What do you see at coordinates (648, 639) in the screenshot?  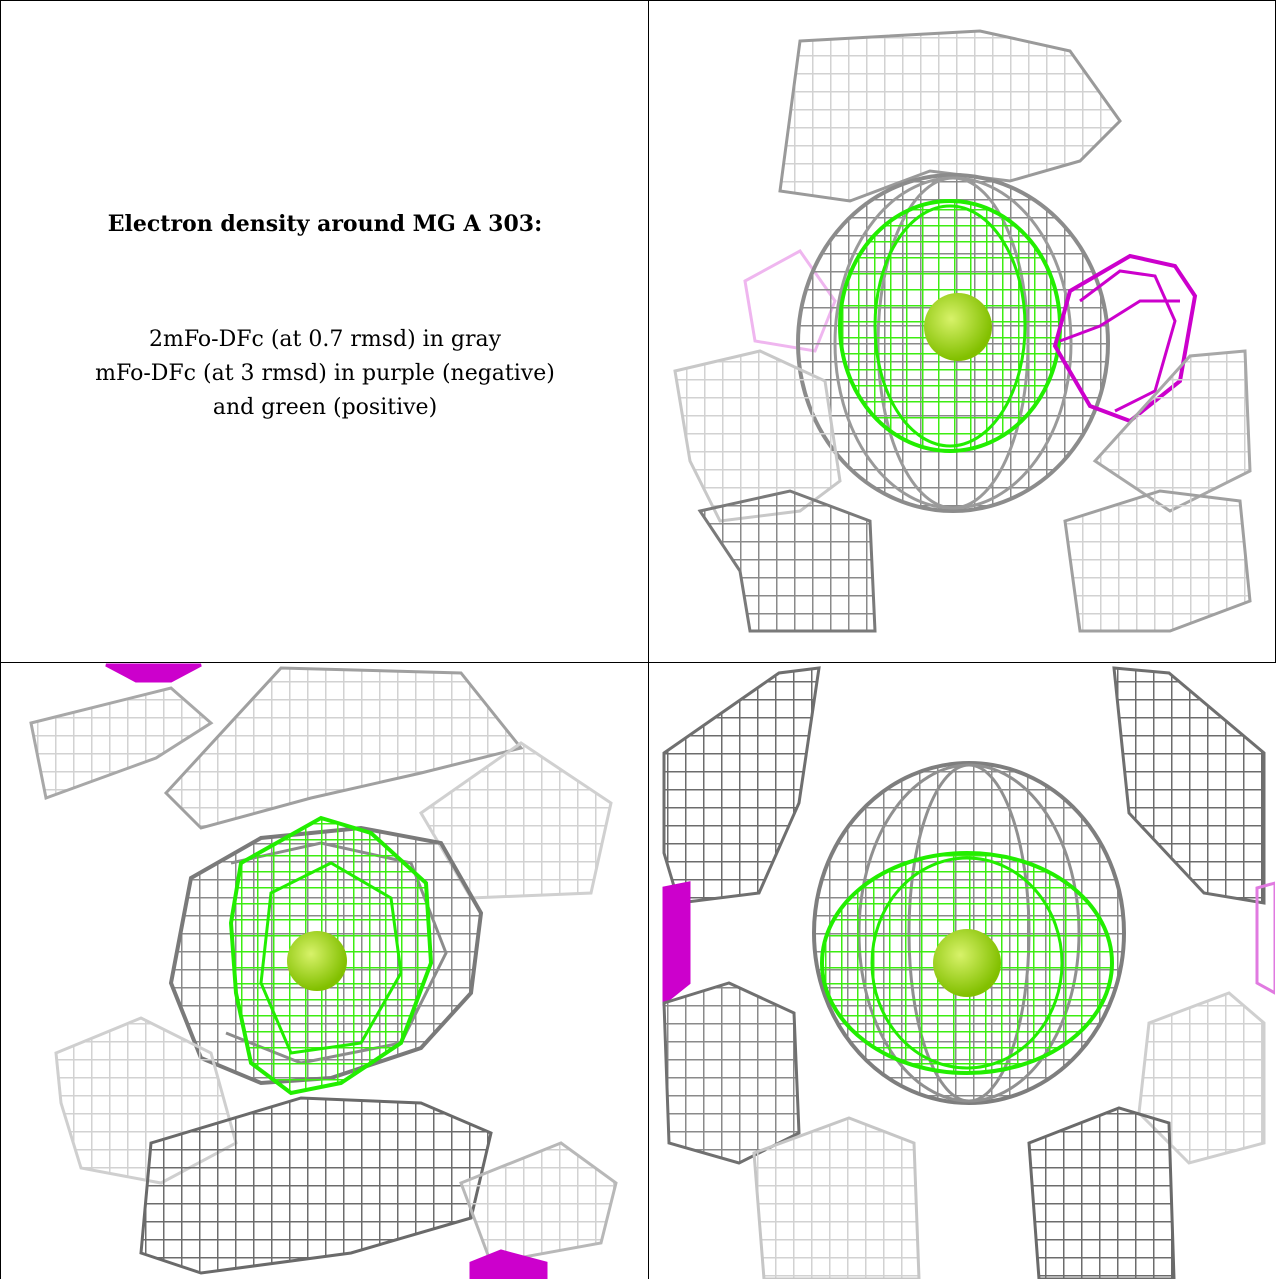 I see `border-vertical-divider` at bounding box center [648, 639].